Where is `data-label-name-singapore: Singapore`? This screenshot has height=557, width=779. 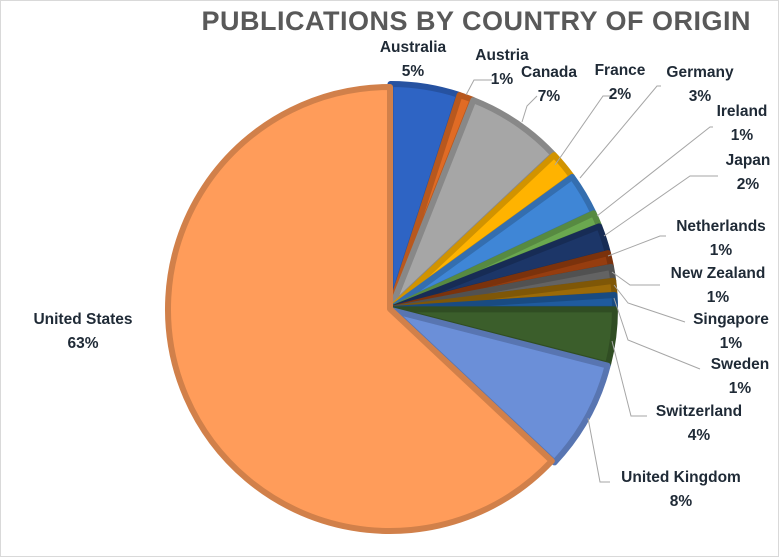
data-label-name-singapore: Singapore is located at coordinates (731, 319).